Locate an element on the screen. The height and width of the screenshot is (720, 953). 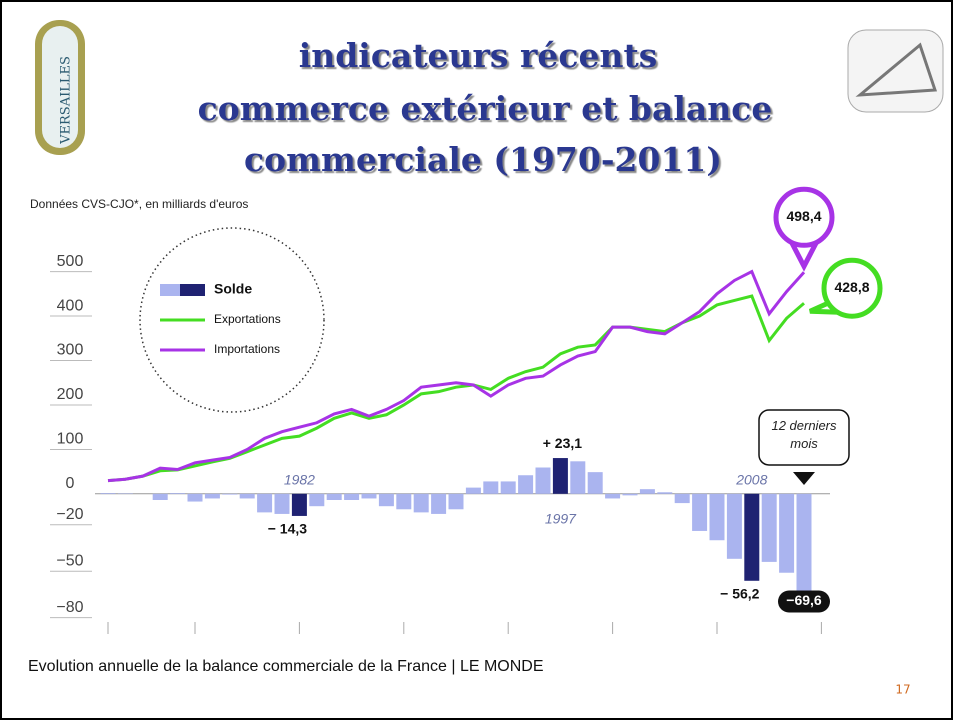
y-tick-label: 100 is located at coordinates (70, 439).